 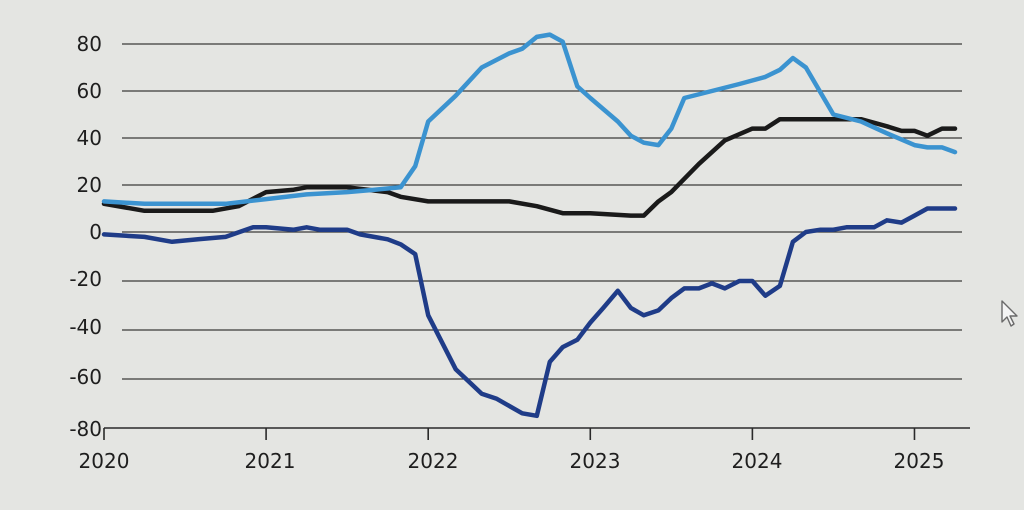 What do you see at coordinates (104, 461) in the screenshot?
I see `x-tick-label: 2020` at bounding box center [104, 461].